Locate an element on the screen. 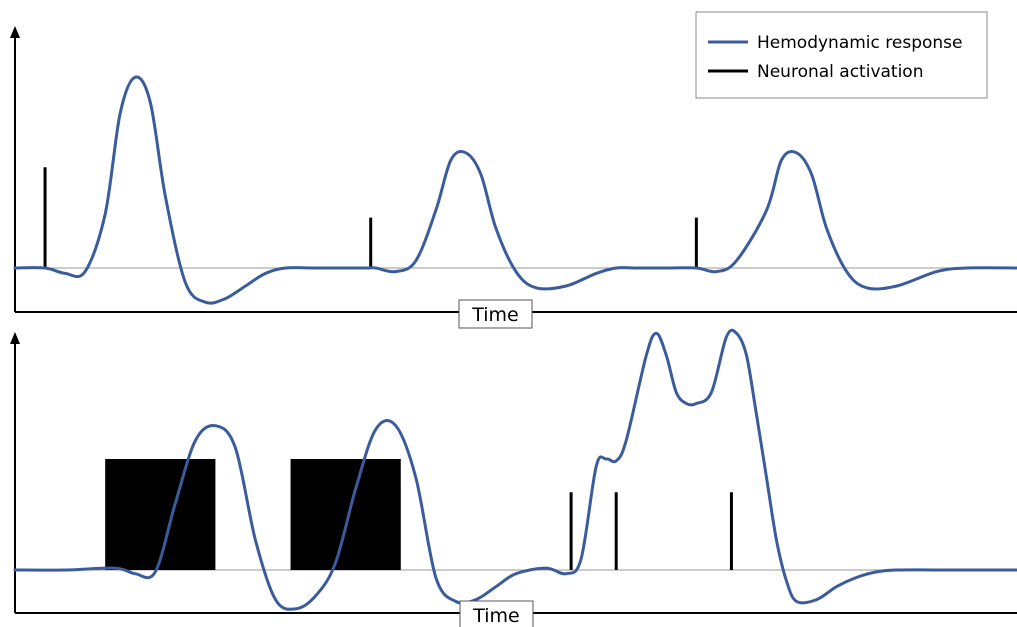  legend-box is located at coordinates (841, 55).